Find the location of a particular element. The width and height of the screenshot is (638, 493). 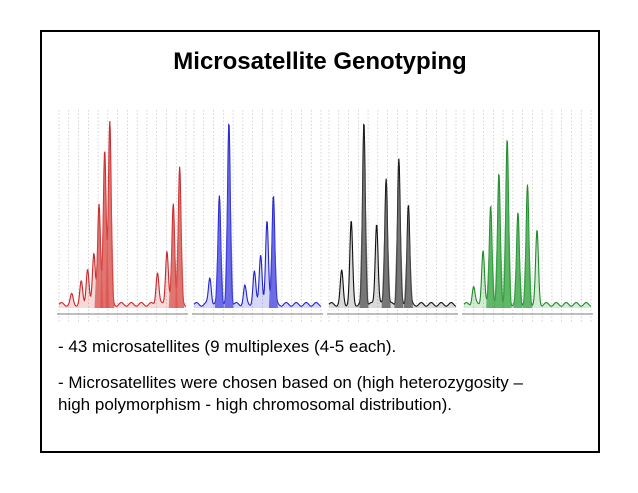

trace-fill-blue is located at coordinates (257, 216).